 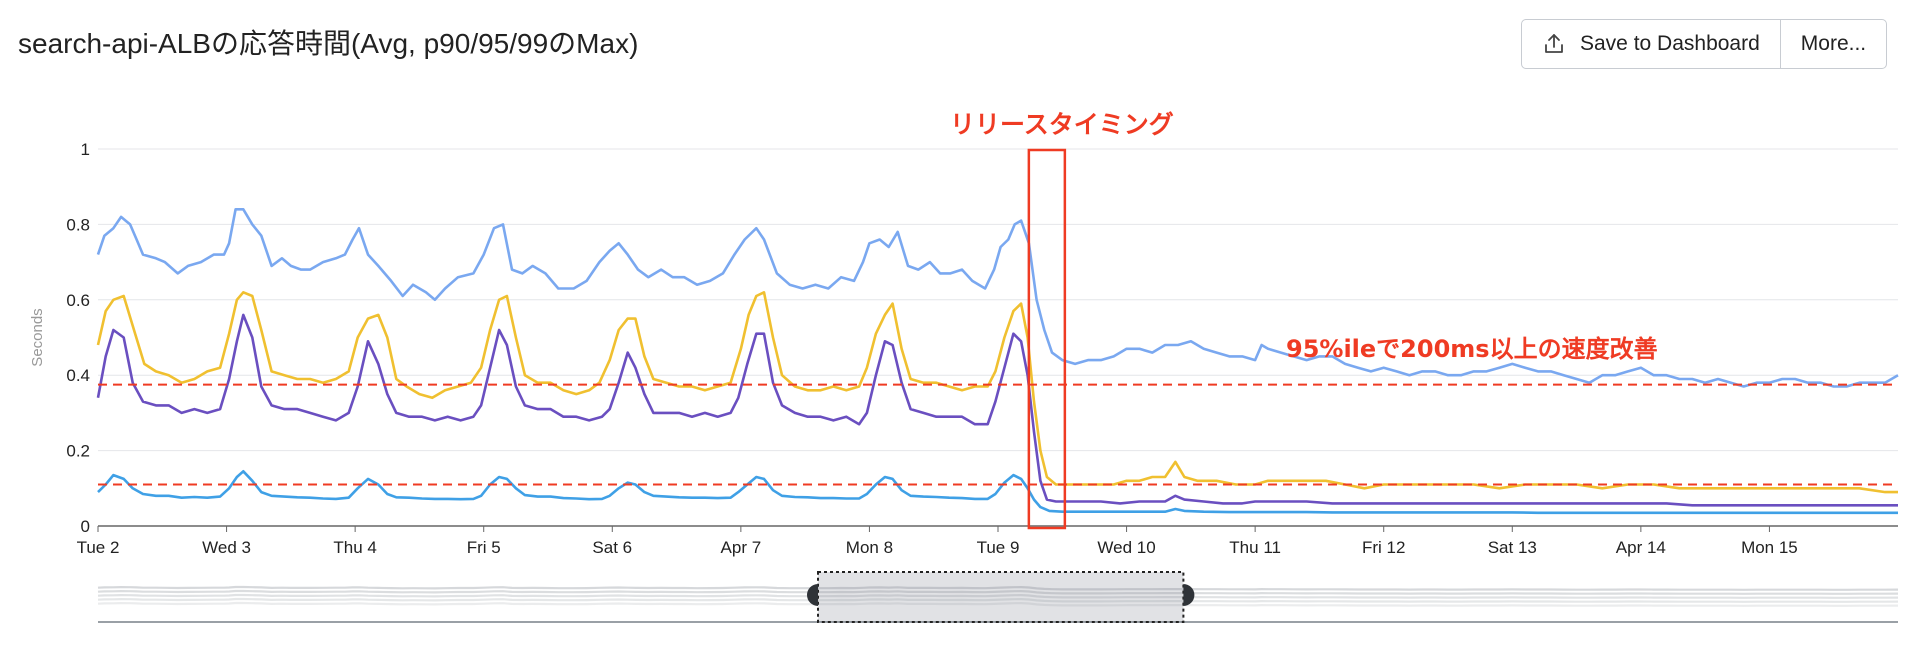 What do you see at coordinates (741, 547) in the screenshot?
I see `x-tick-label: Apr 7` at bounding box center [741, 547].